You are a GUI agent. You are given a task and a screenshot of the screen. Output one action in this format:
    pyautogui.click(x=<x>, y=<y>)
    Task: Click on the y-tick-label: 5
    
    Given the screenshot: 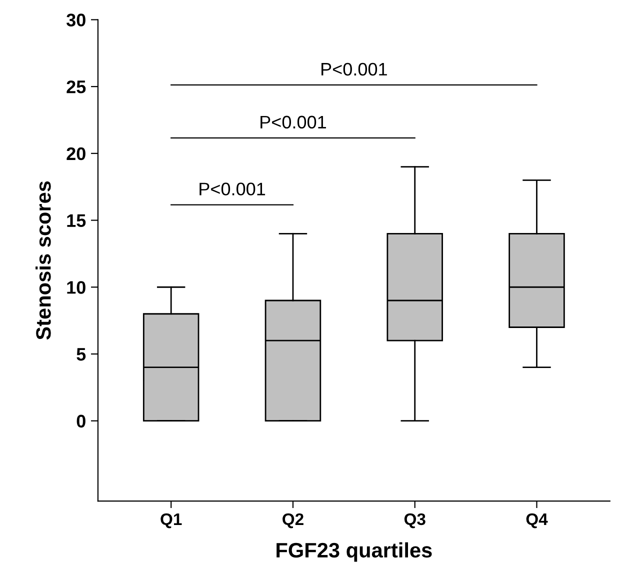 What is the action you would take?
    pyautogui.click(x=81, y=354)
    